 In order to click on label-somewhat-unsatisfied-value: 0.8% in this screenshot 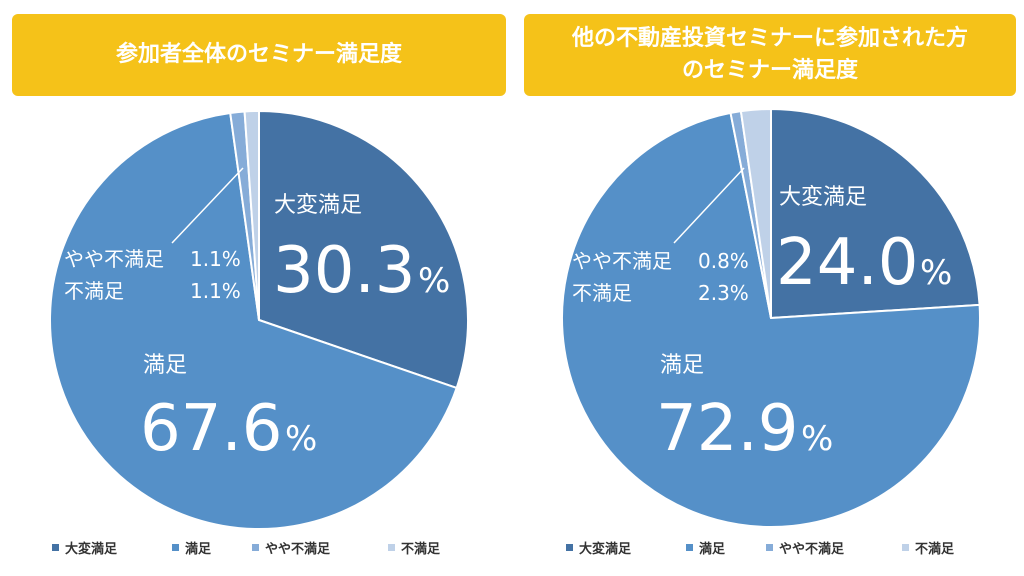, I will do `click(723, 261)`.